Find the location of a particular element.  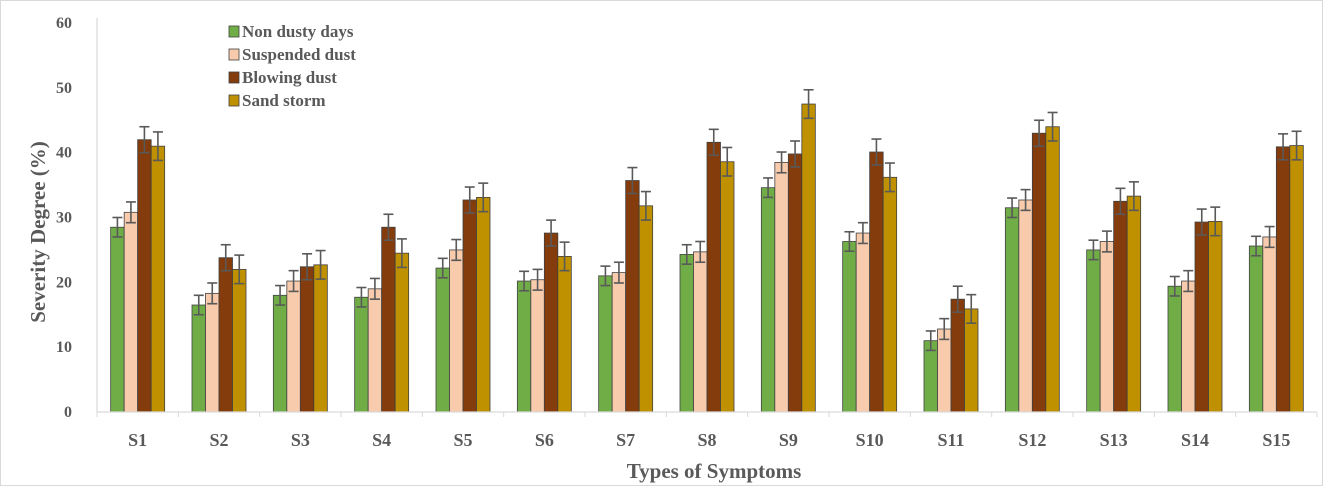

x-tick-label-s4: S4 is located at coordinates (381, 440).